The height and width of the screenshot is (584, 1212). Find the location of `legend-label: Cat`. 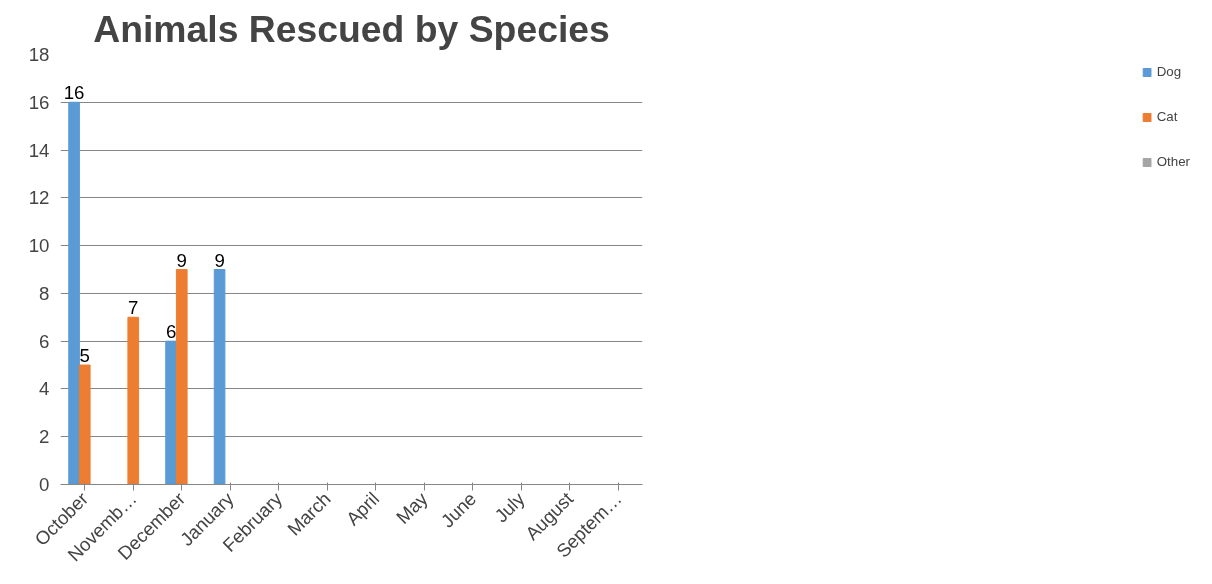

legend-label: Cat is located at coordinates (1167, 116).